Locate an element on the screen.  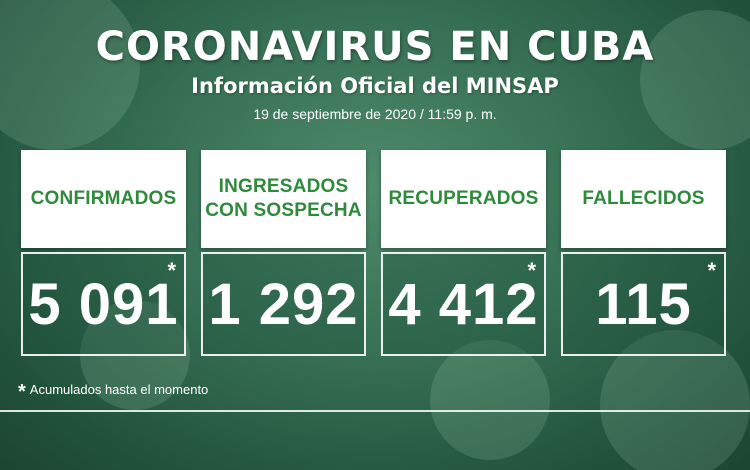
stat-card-recuperados: RECUPERADOS 4 412 * is located at coordinates (463, 253).